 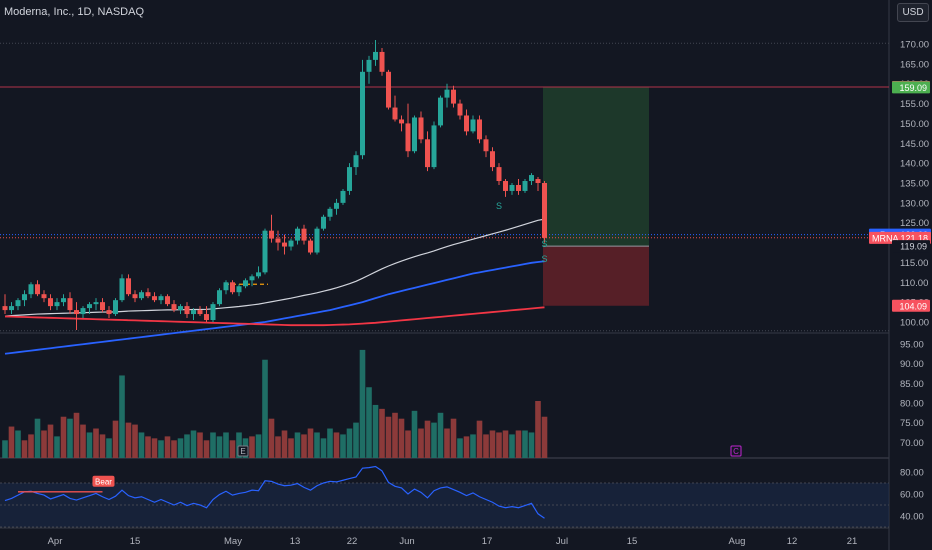 I want to click on loss-zone, so click(x=596, y=276).